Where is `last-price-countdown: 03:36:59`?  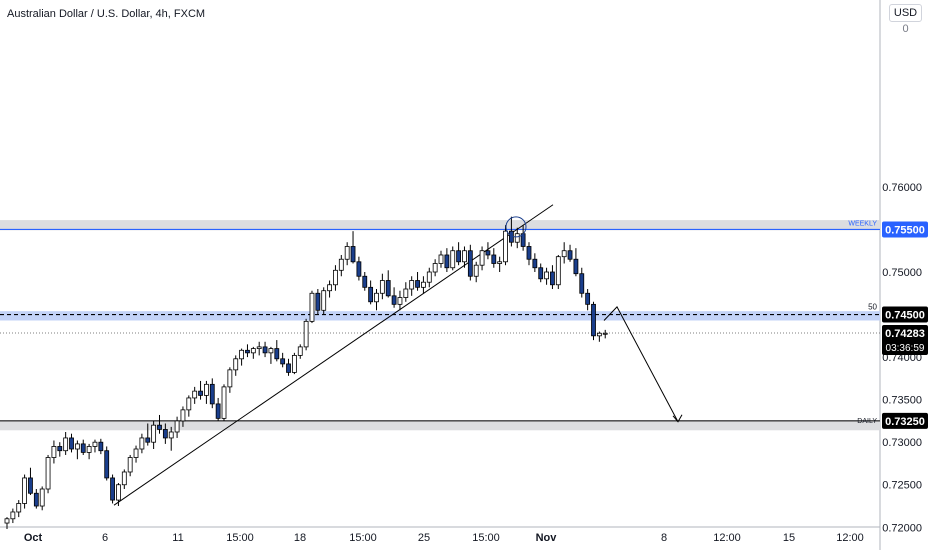
last-price-countdown: 03:36:59 is located at coordinates (905, 348).